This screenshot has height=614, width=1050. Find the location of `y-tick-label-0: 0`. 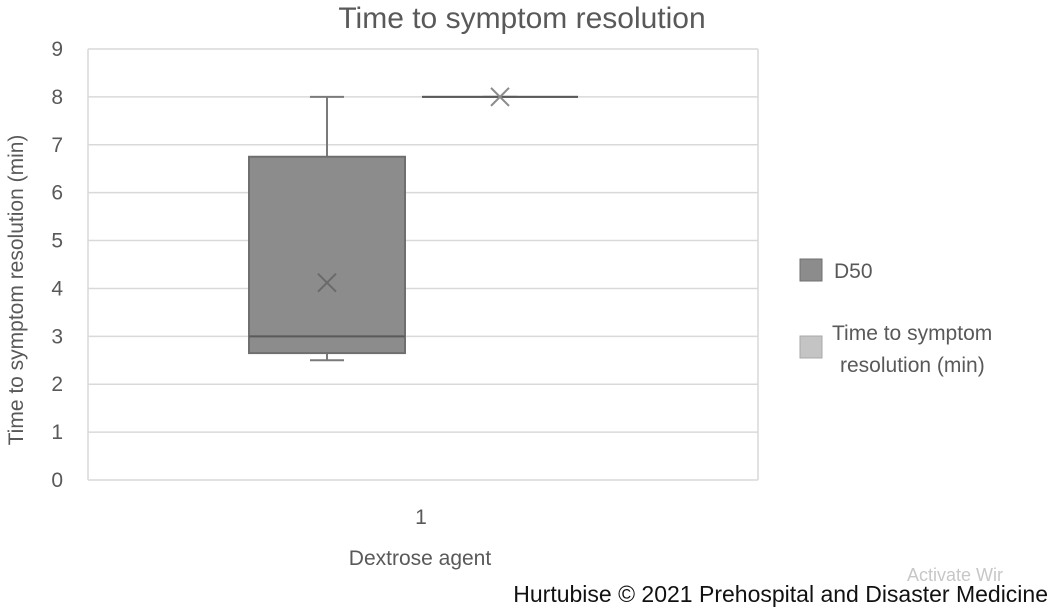

y-tick-label-0: 0 is located at coordinates (57, 480).